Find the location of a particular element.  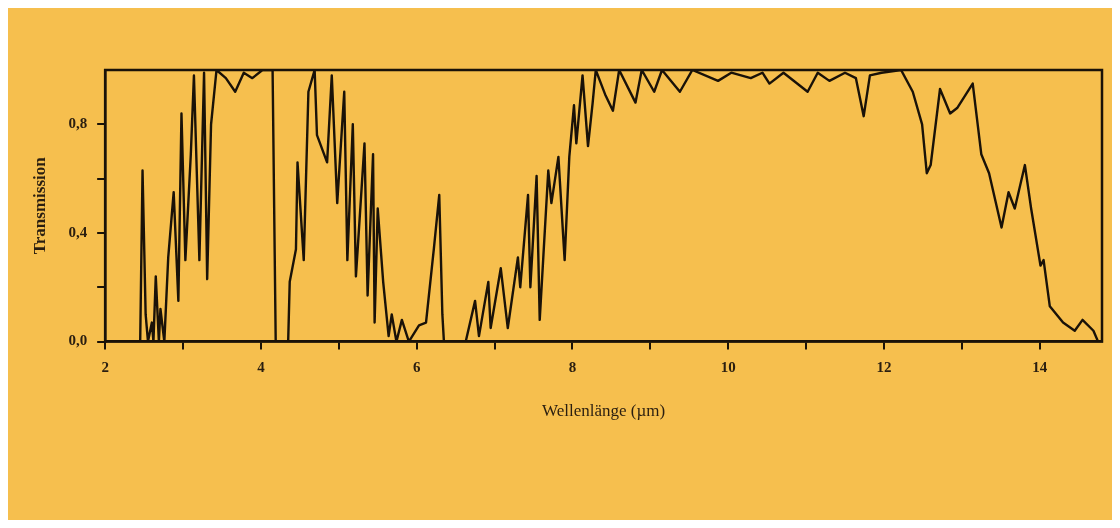

x-tick-label: 4 is located at coordinates (261, 367).